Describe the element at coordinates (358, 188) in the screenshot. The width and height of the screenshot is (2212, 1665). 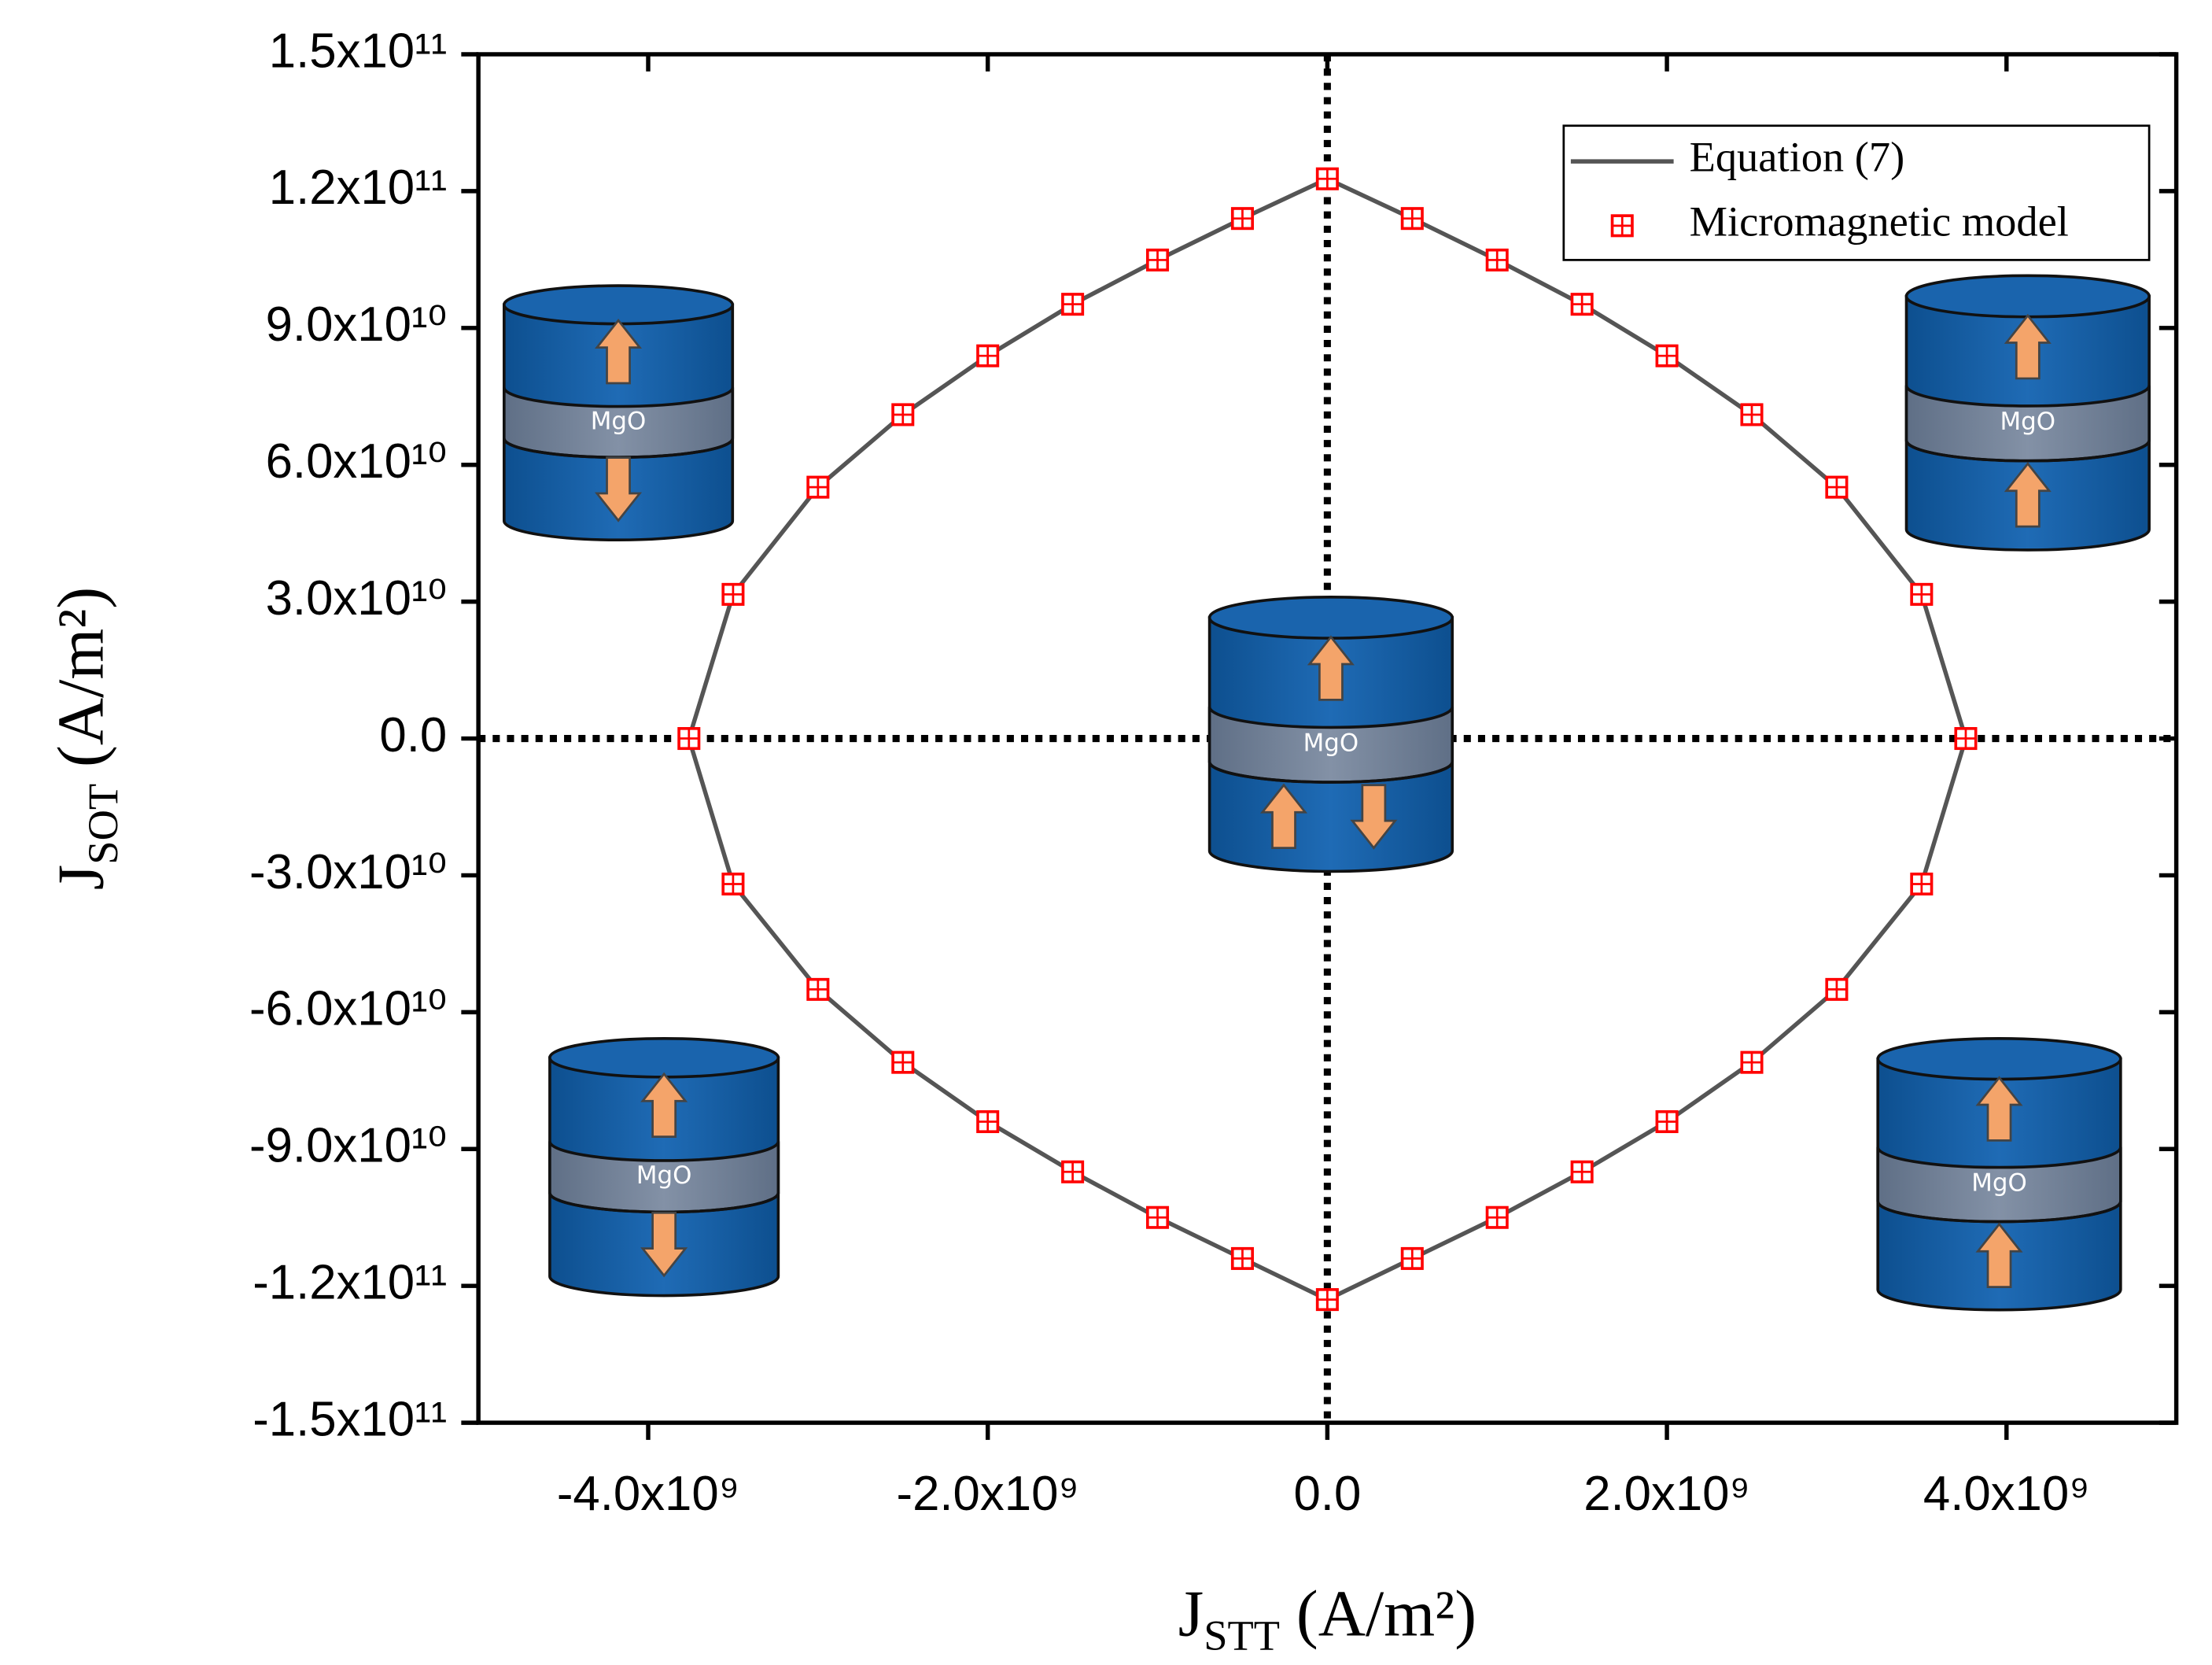
I see `y-tick-label: 1.2x10¹¹` at that location.